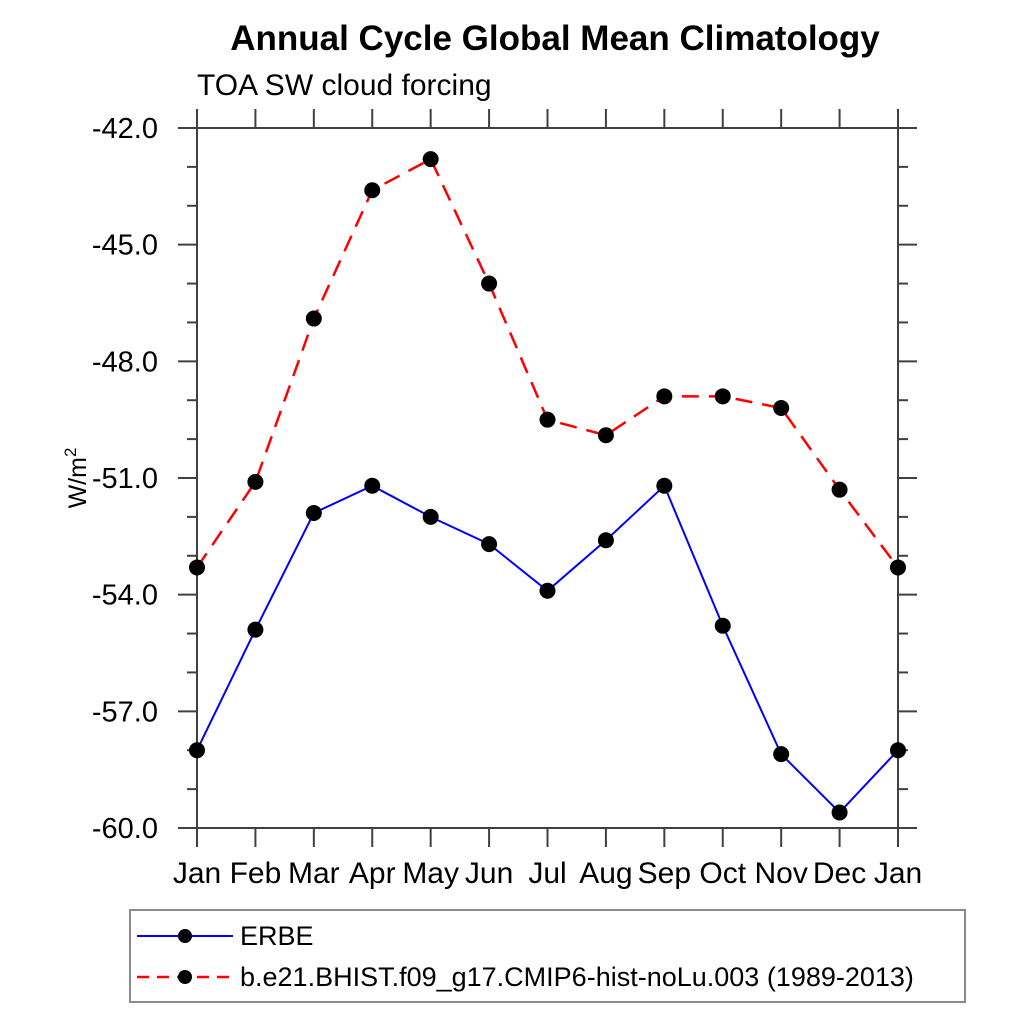  What do you see at coordinates (547, 873) in the screenshot?
I see `x-tick-label: Jul` at bounding box center [547, 873].